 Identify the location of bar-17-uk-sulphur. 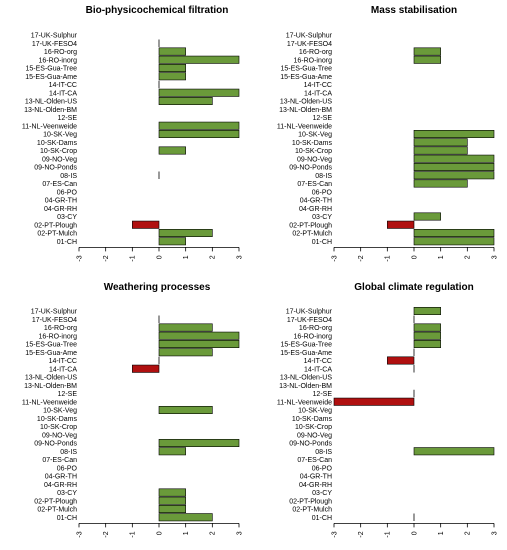
(427, 310).